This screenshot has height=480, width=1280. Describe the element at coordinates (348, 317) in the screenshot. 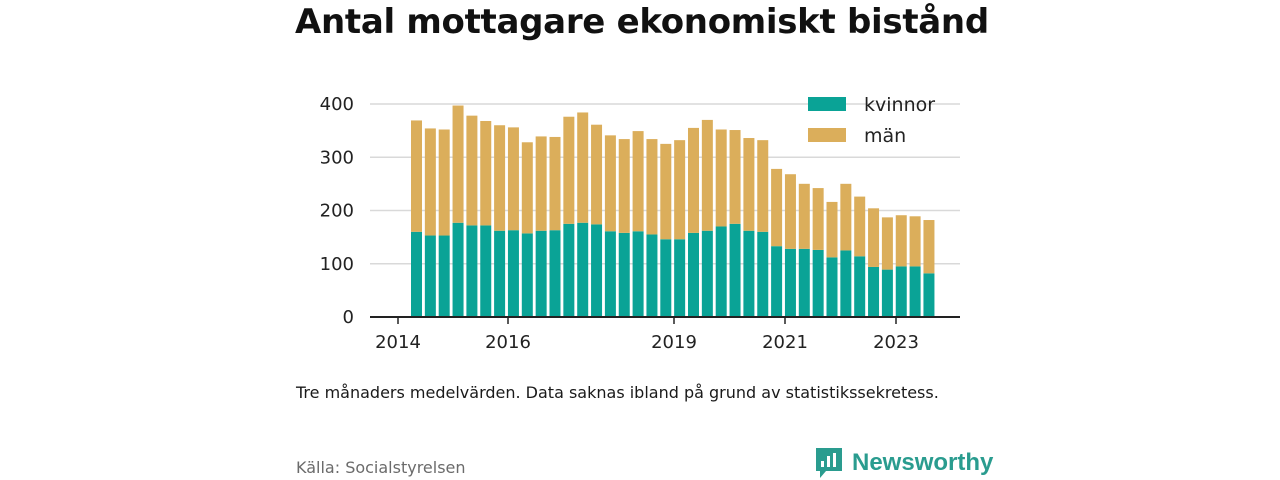

I see `y-tick-label: 0` at that location.